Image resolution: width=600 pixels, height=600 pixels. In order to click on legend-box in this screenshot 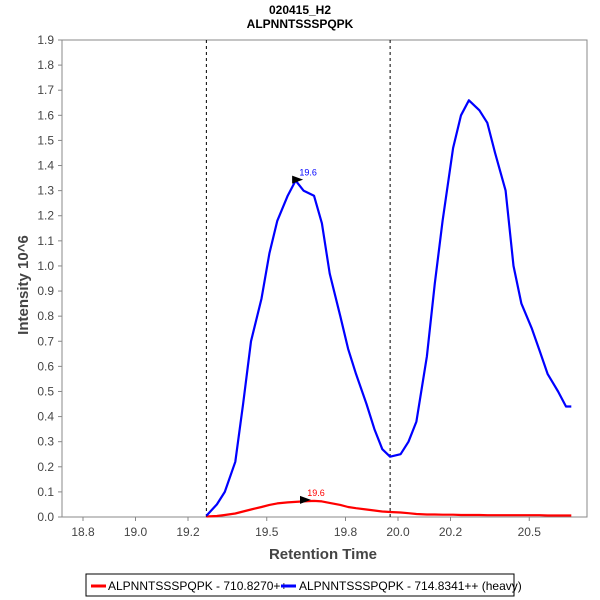, I will do `click(300, 585)`.